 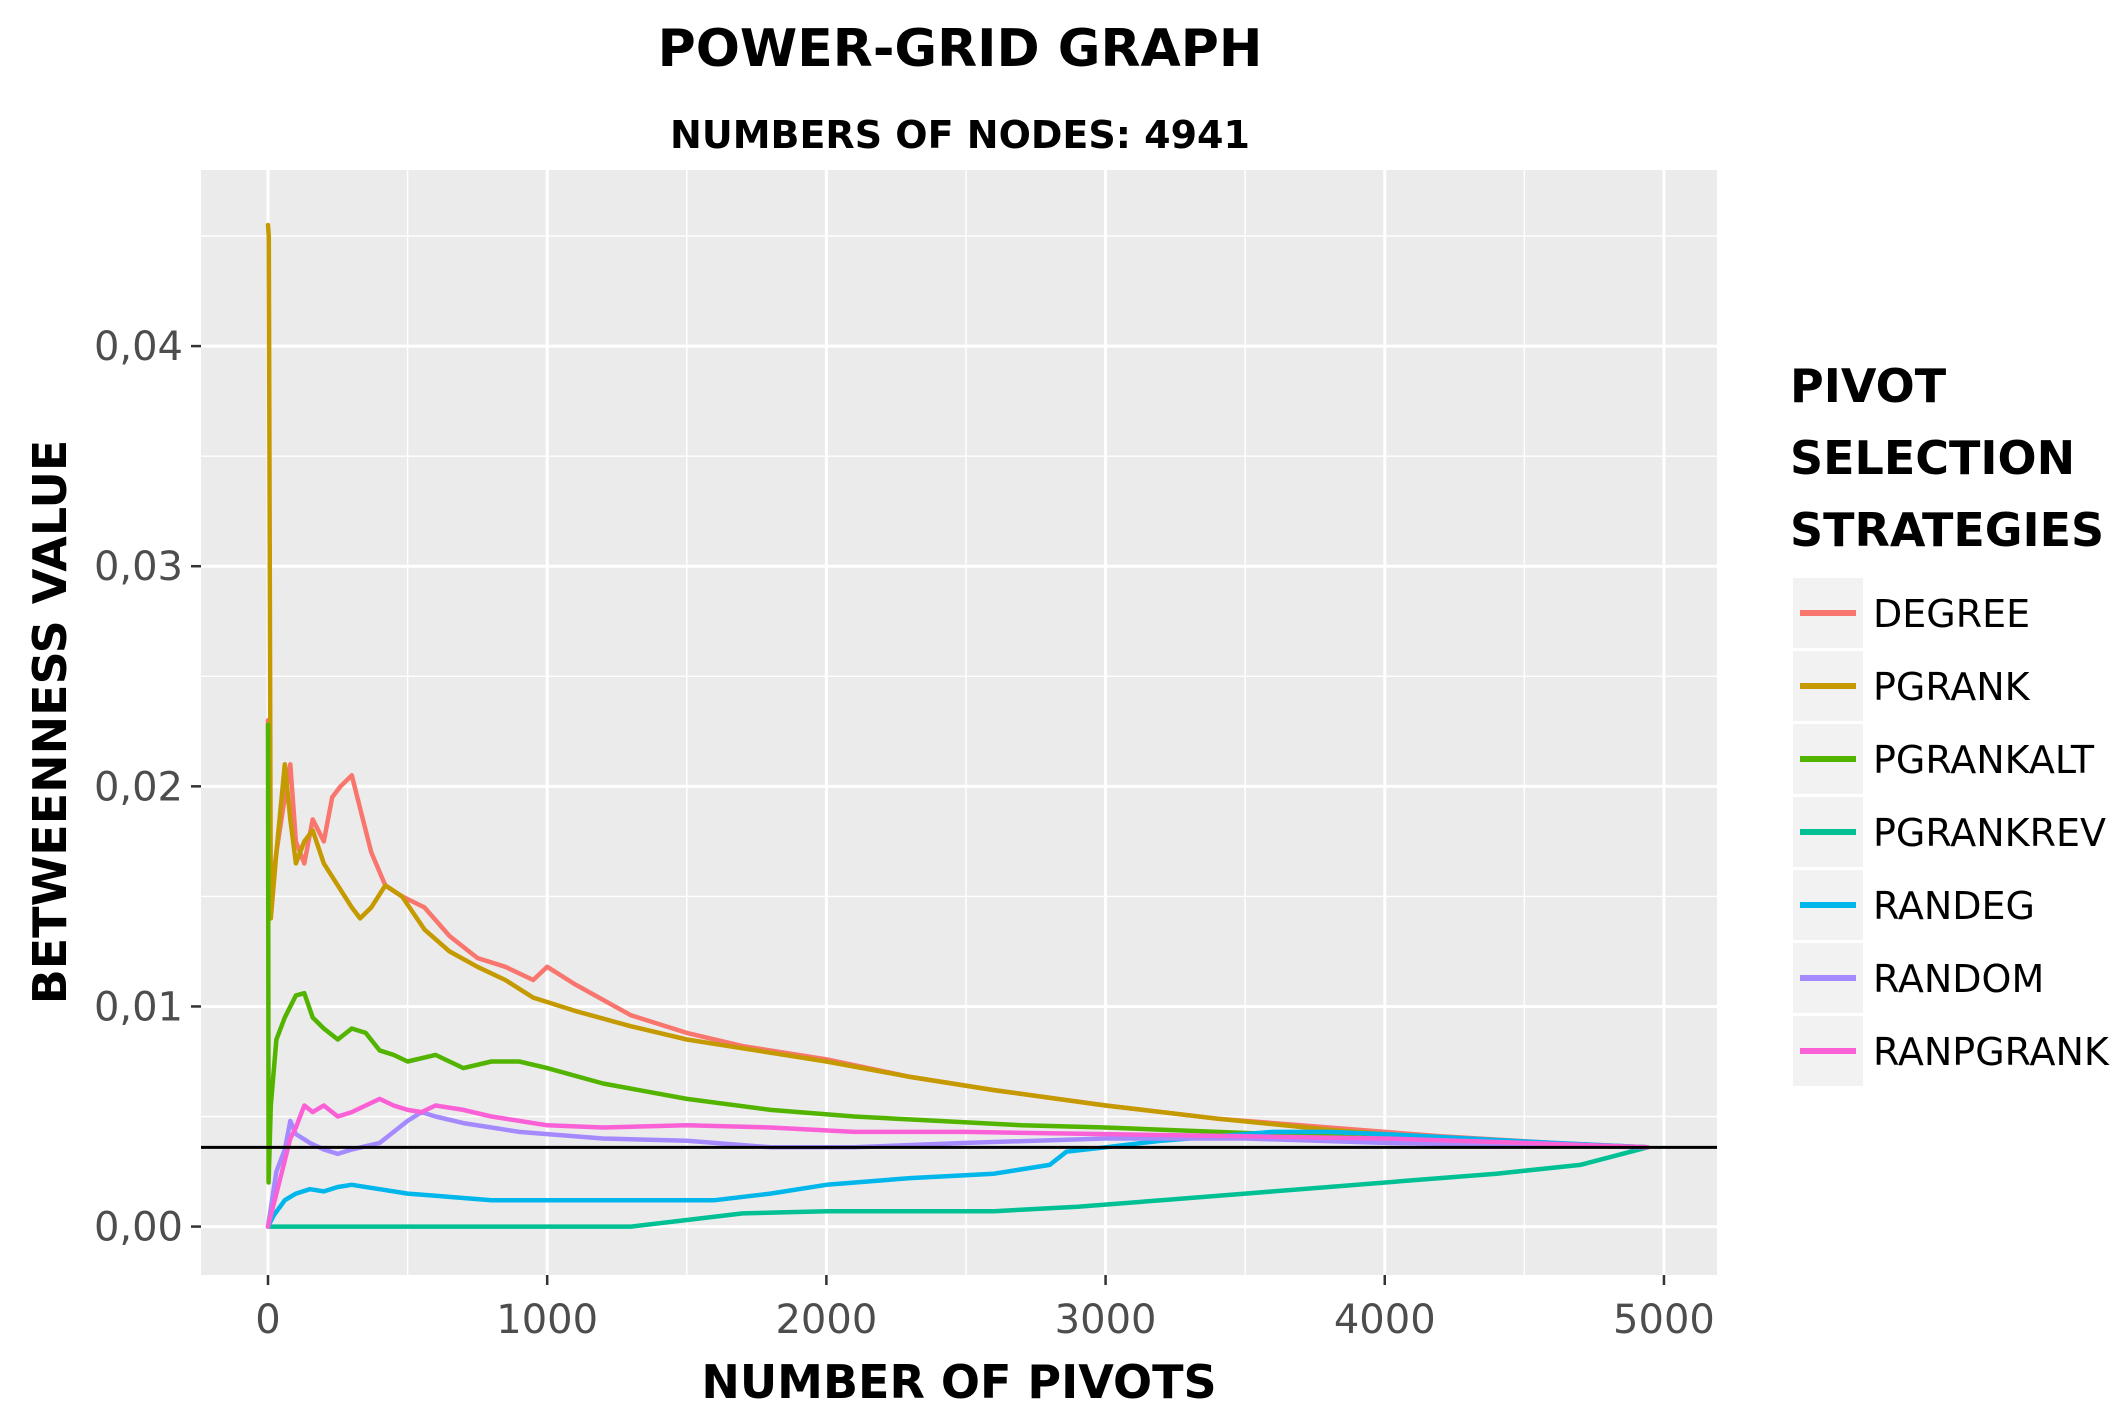 I want to click on x-tick-label: 3000, so click(x=1106, y=1320).